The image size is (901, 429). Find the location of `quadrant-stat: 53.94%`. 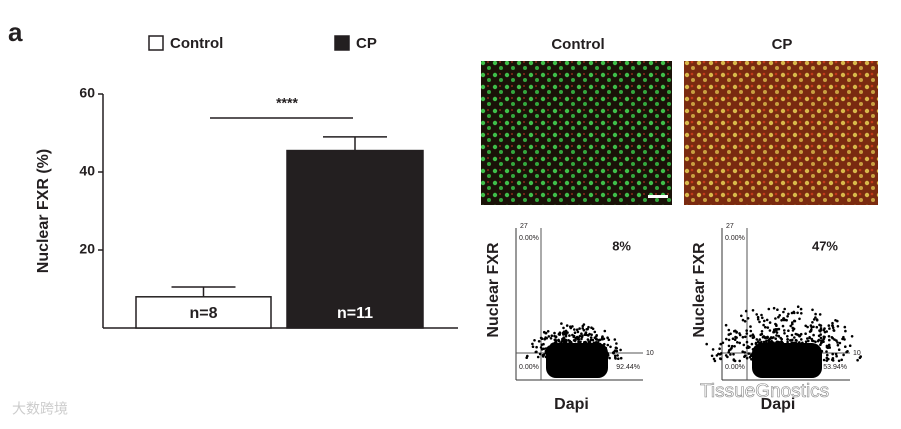

quadrant-stat: 53.94% is located at coordinates (835, 367).